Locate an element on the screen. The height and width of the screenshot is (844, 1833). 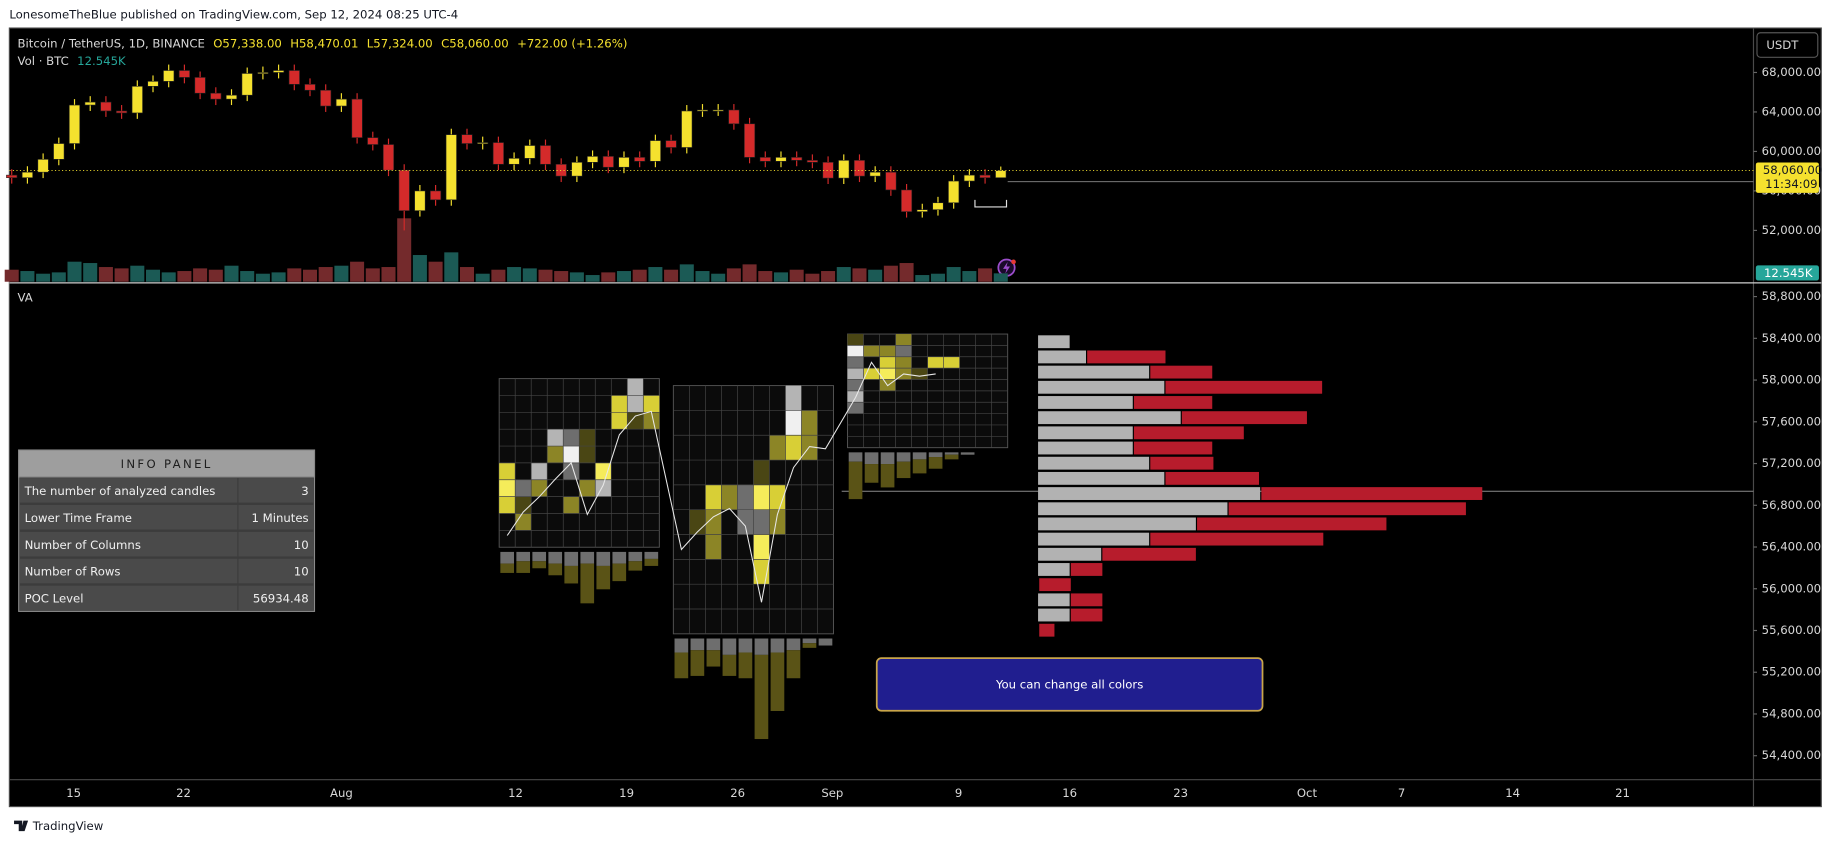
countdown: 11:34:09 is located at coordinates (1791, 184).